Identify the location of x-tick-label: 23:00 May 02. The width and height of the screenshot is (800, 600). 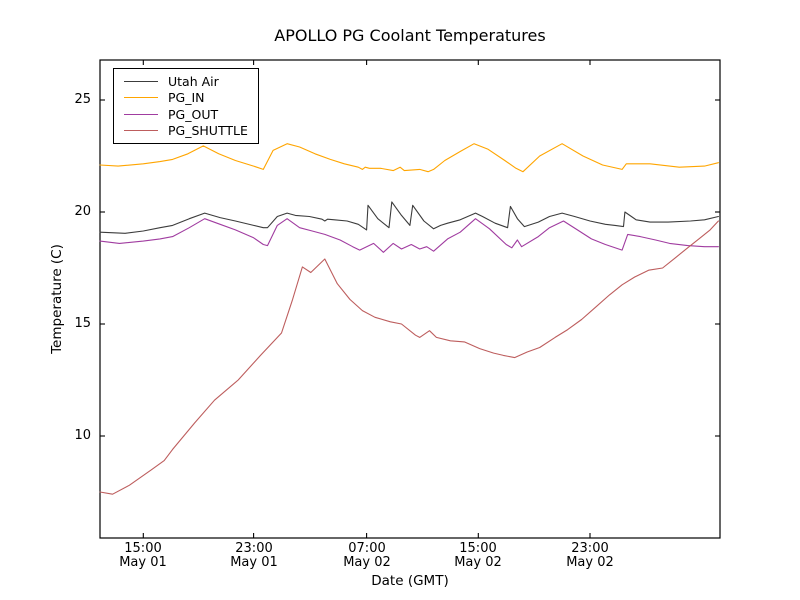
(590, 555).